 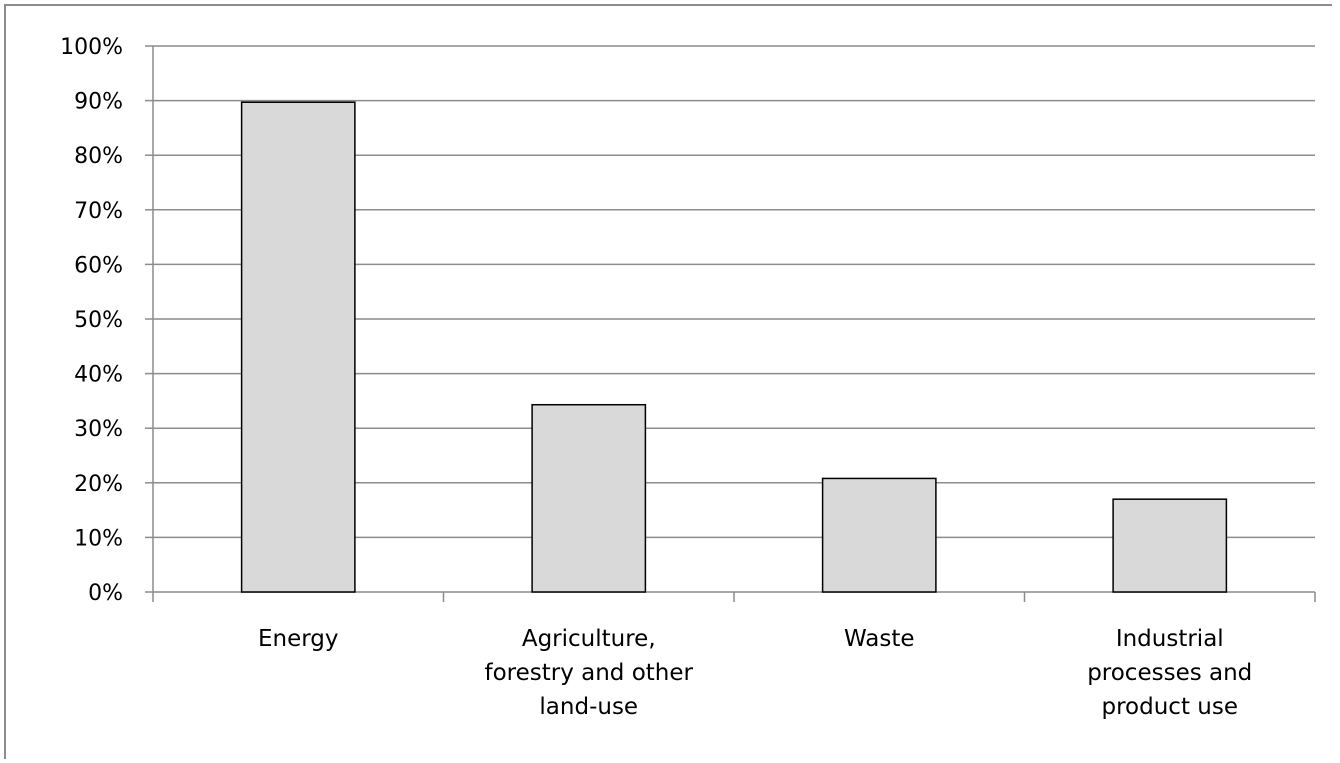 What do you see at coordinates (98, 375) in the screenshot?
I see `y-tick-label: 40%` at bounding box center [98, 375].